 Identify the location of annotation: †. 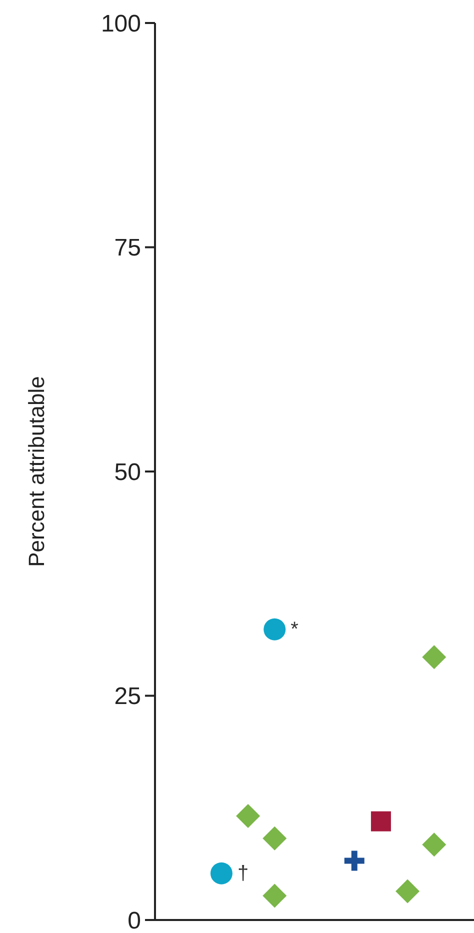
(243, 873).